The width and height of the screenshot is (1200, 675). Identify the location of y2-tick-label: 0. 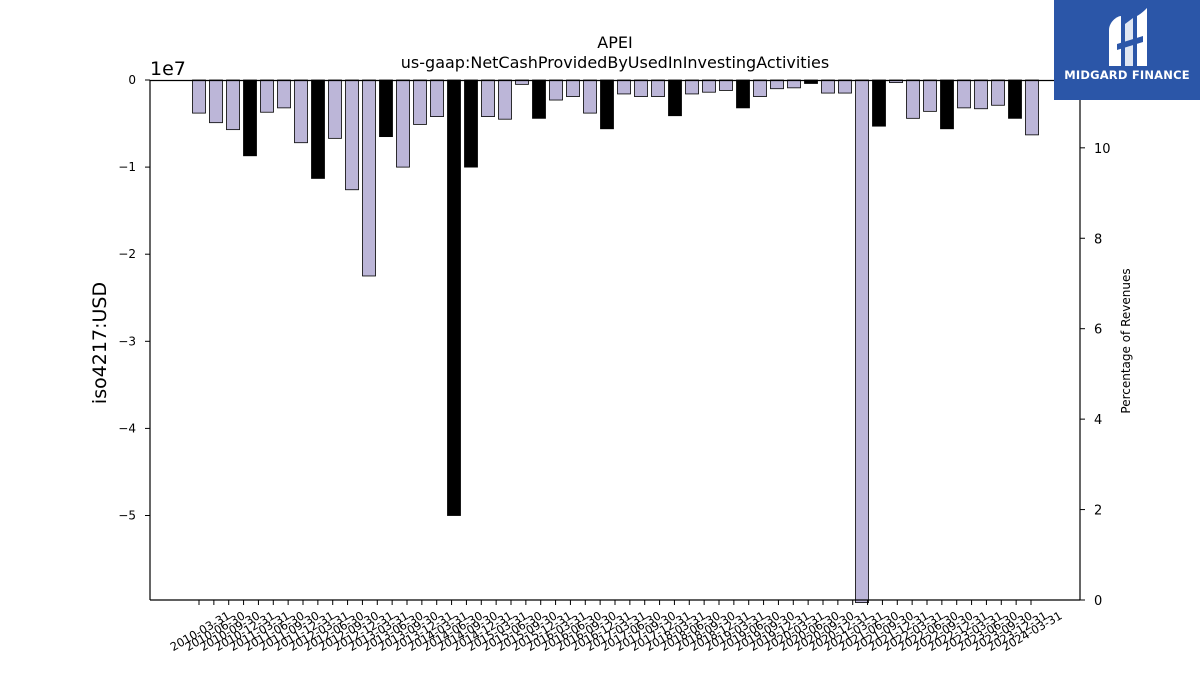
(1098, 601).